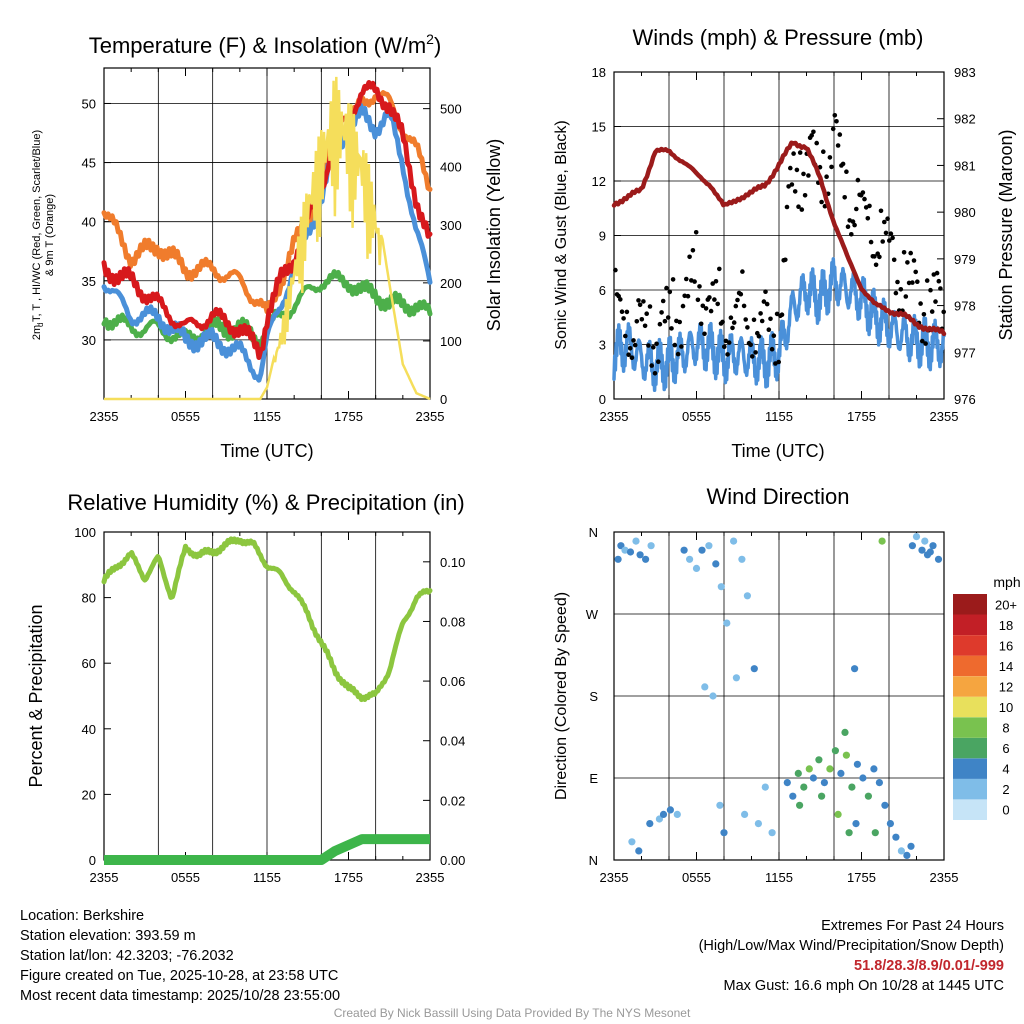 Image resolution: width=1024 pixels, height=1024 pixels. What do you see at coordinates (593, 532) in the screenshot?
I see `direction-y-tick-label: N` at bounding box center [593, 532].